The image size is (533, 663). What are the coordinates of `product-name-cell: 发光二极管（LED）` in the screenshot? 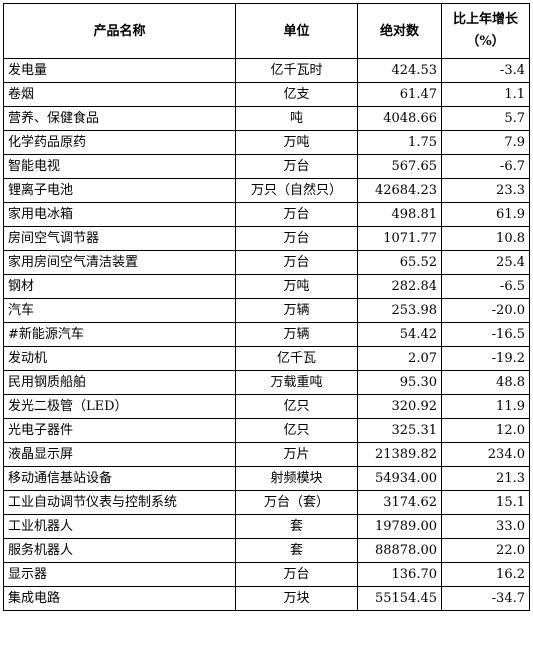 It's located at (119, 406).